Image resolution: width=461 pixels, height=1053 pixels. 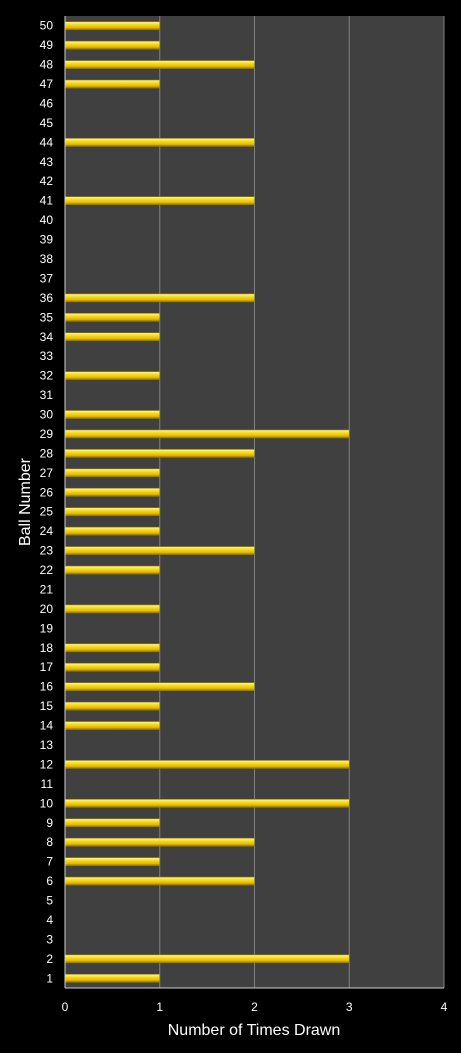 I want to click on y-tick-label: 44, so click(x=47, y=142).